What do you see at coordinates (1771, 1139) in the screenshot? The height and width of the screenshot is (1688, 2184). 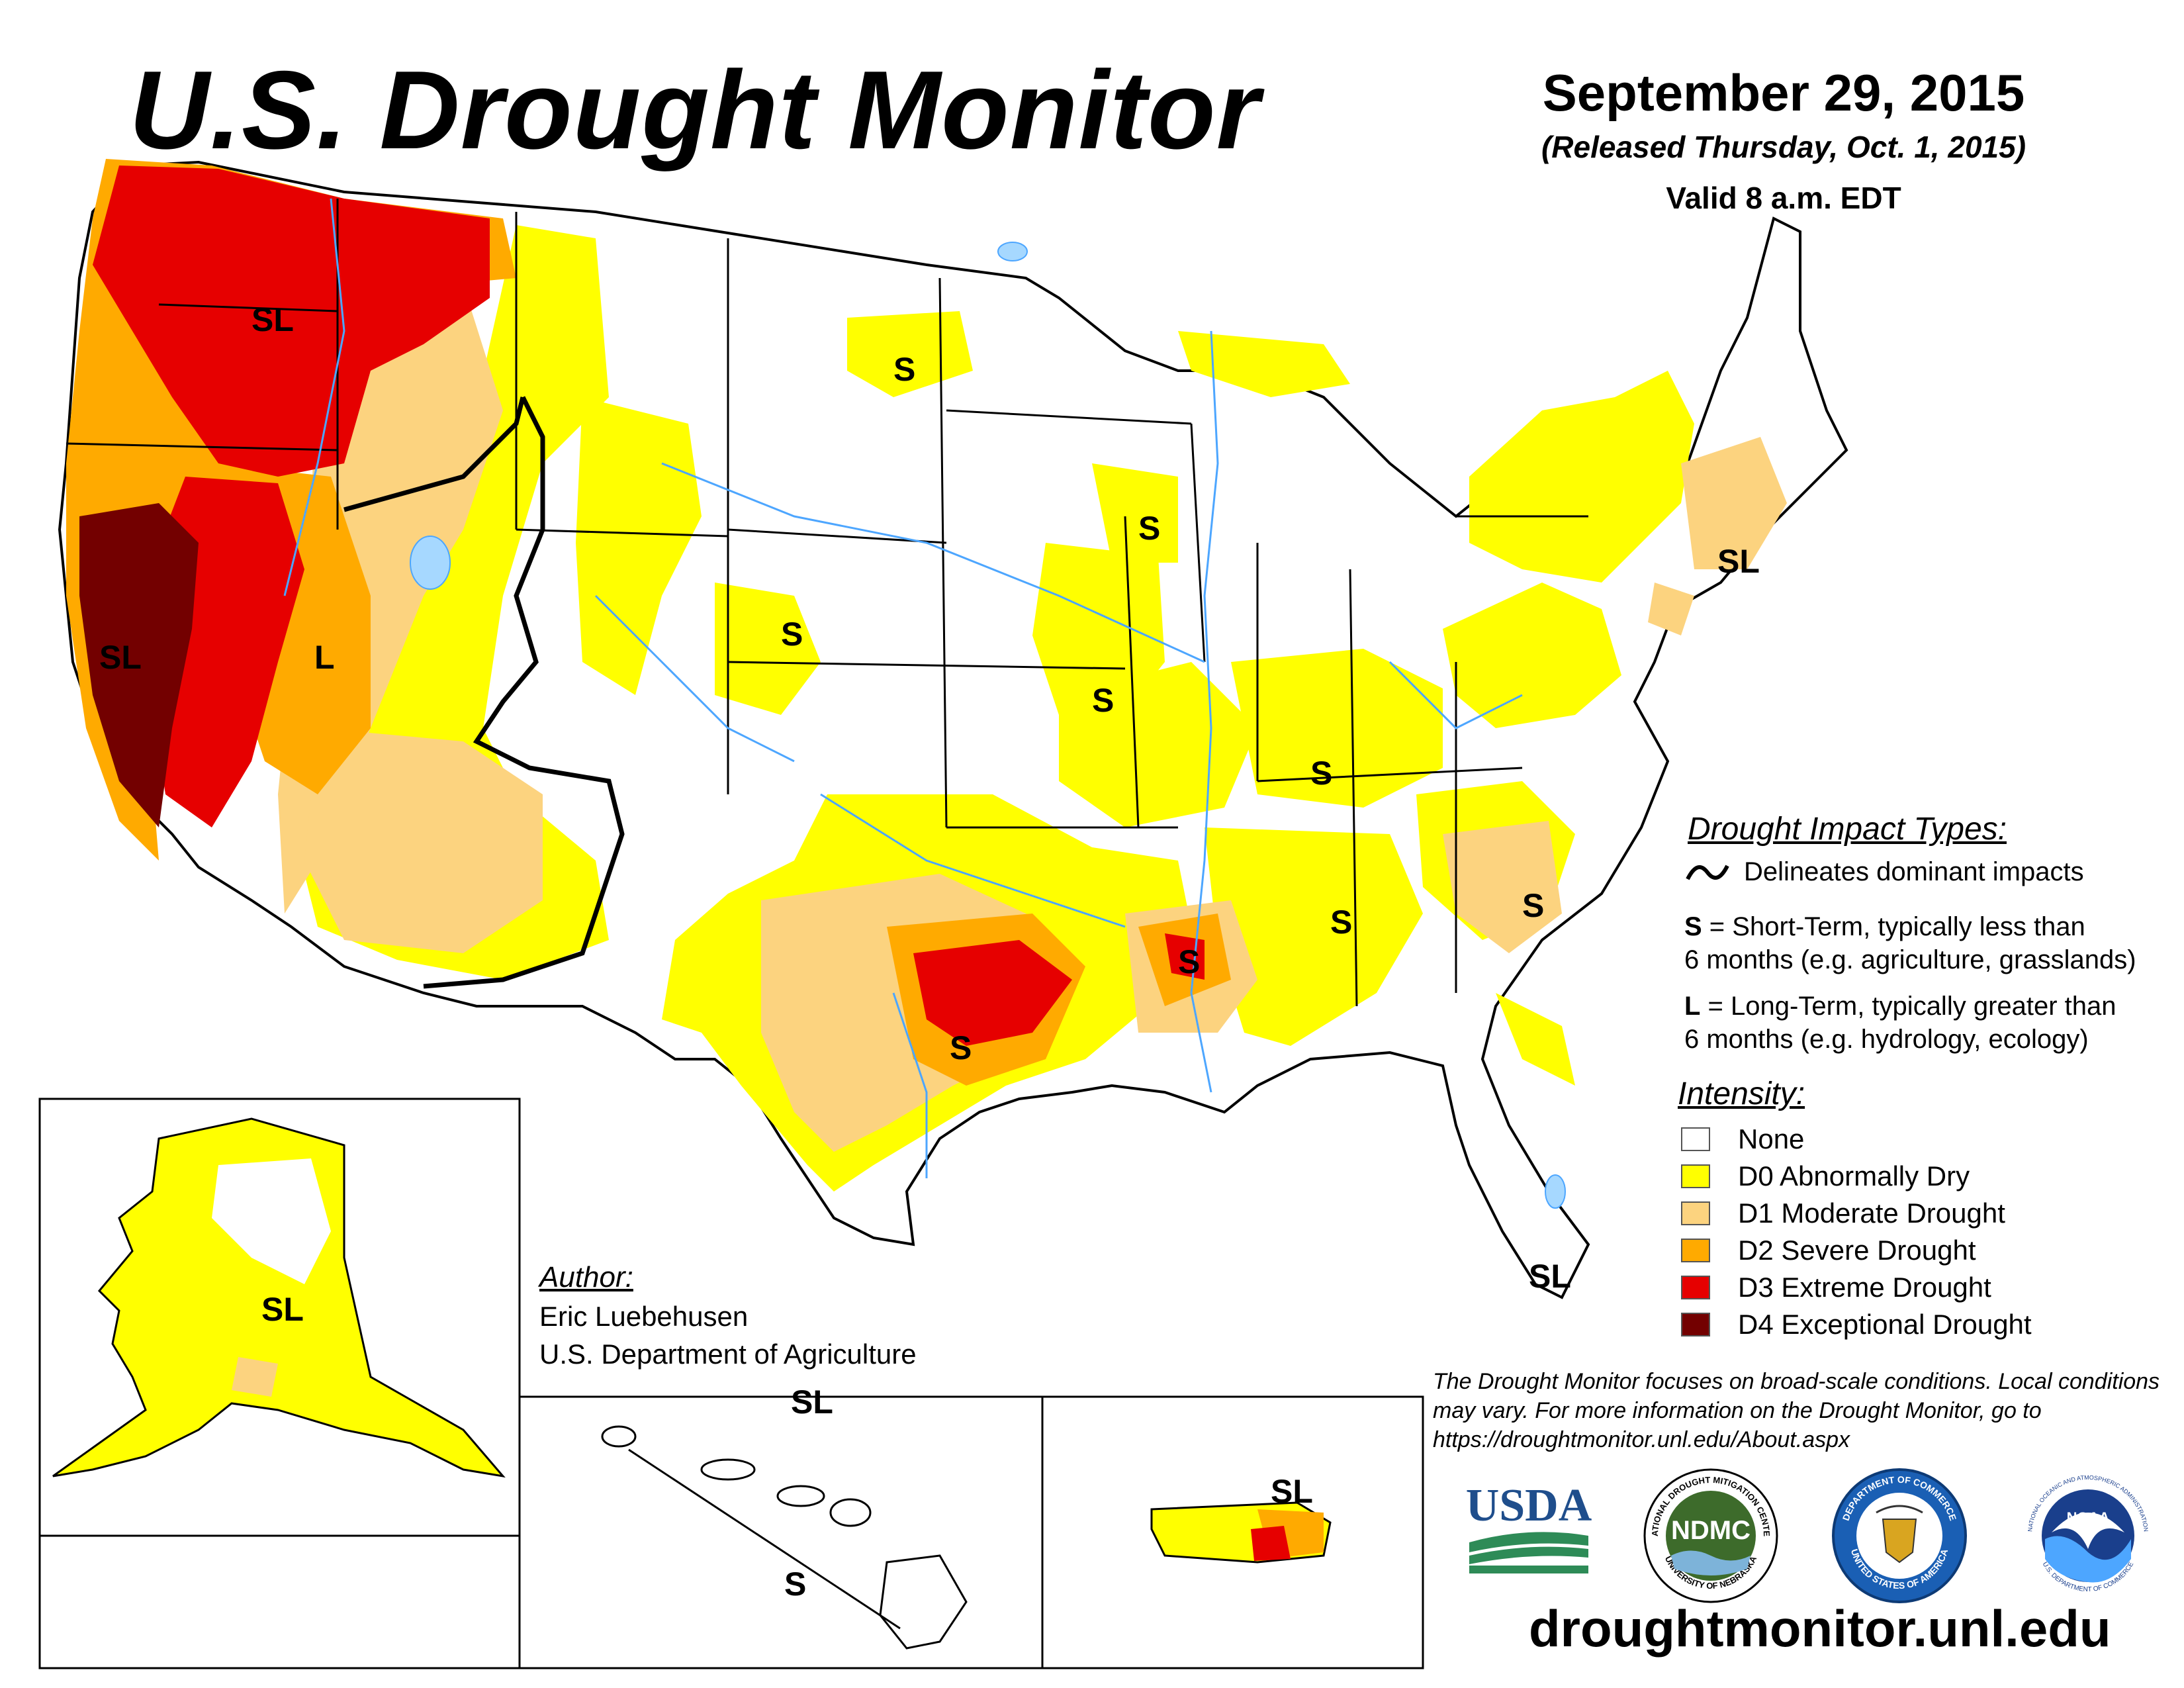 I see `legend-label: None` at bounding box center [1771, 1139].